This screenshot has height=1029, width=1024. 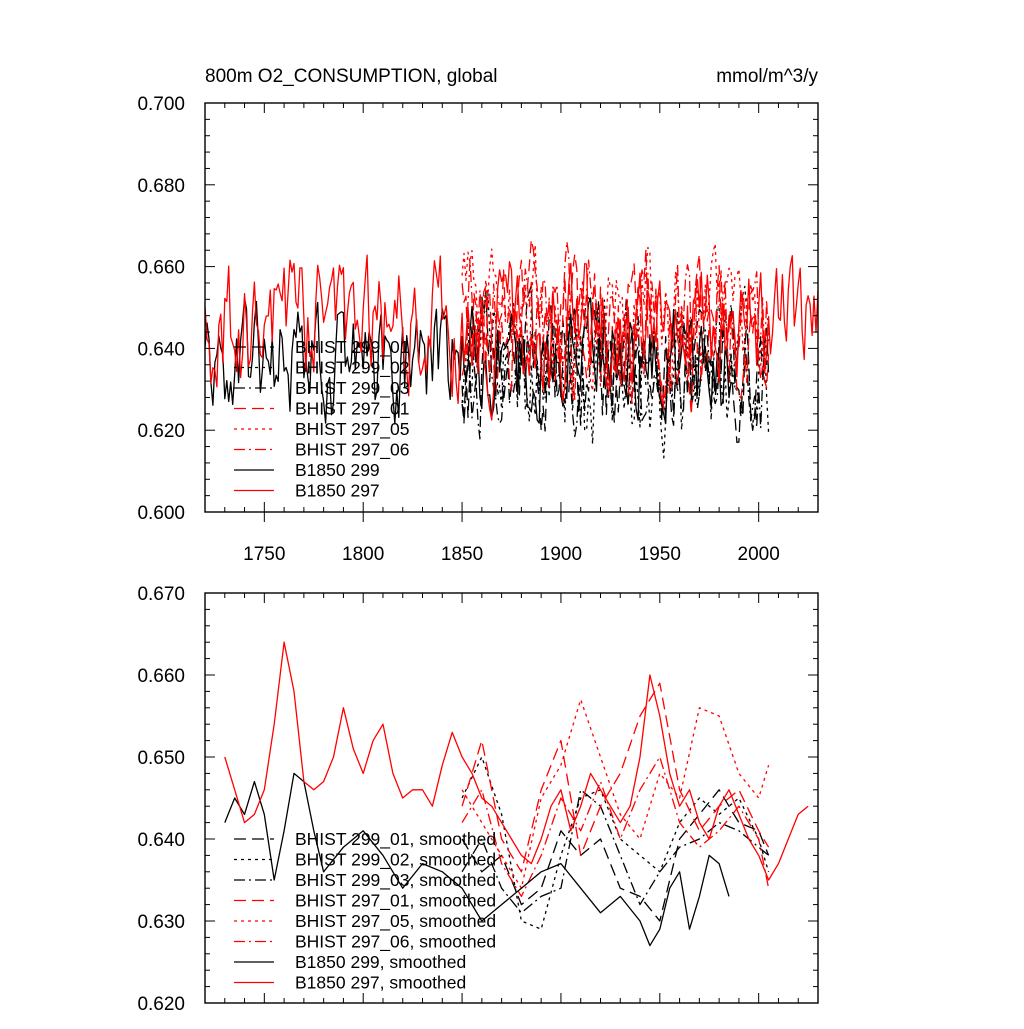 What do you see at coordinates (380, 983) in the screenshot?
I see `legend-label: B1850 297, smoothed` at bounding box center [380, 983].